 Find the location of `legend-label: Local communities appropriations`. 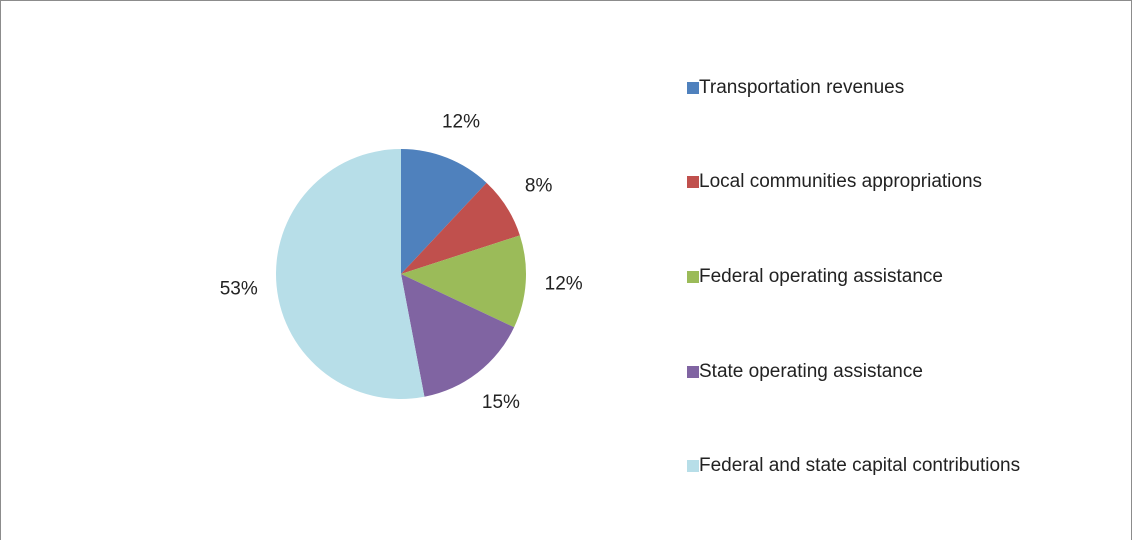

legend-label: Local communities appropriations is located at coordinates (840, 181).